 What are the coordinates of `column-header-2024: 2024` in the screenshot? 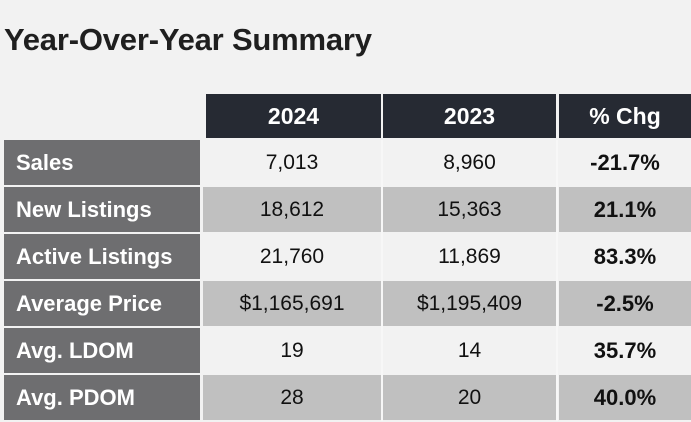 It's located at (293, 116).